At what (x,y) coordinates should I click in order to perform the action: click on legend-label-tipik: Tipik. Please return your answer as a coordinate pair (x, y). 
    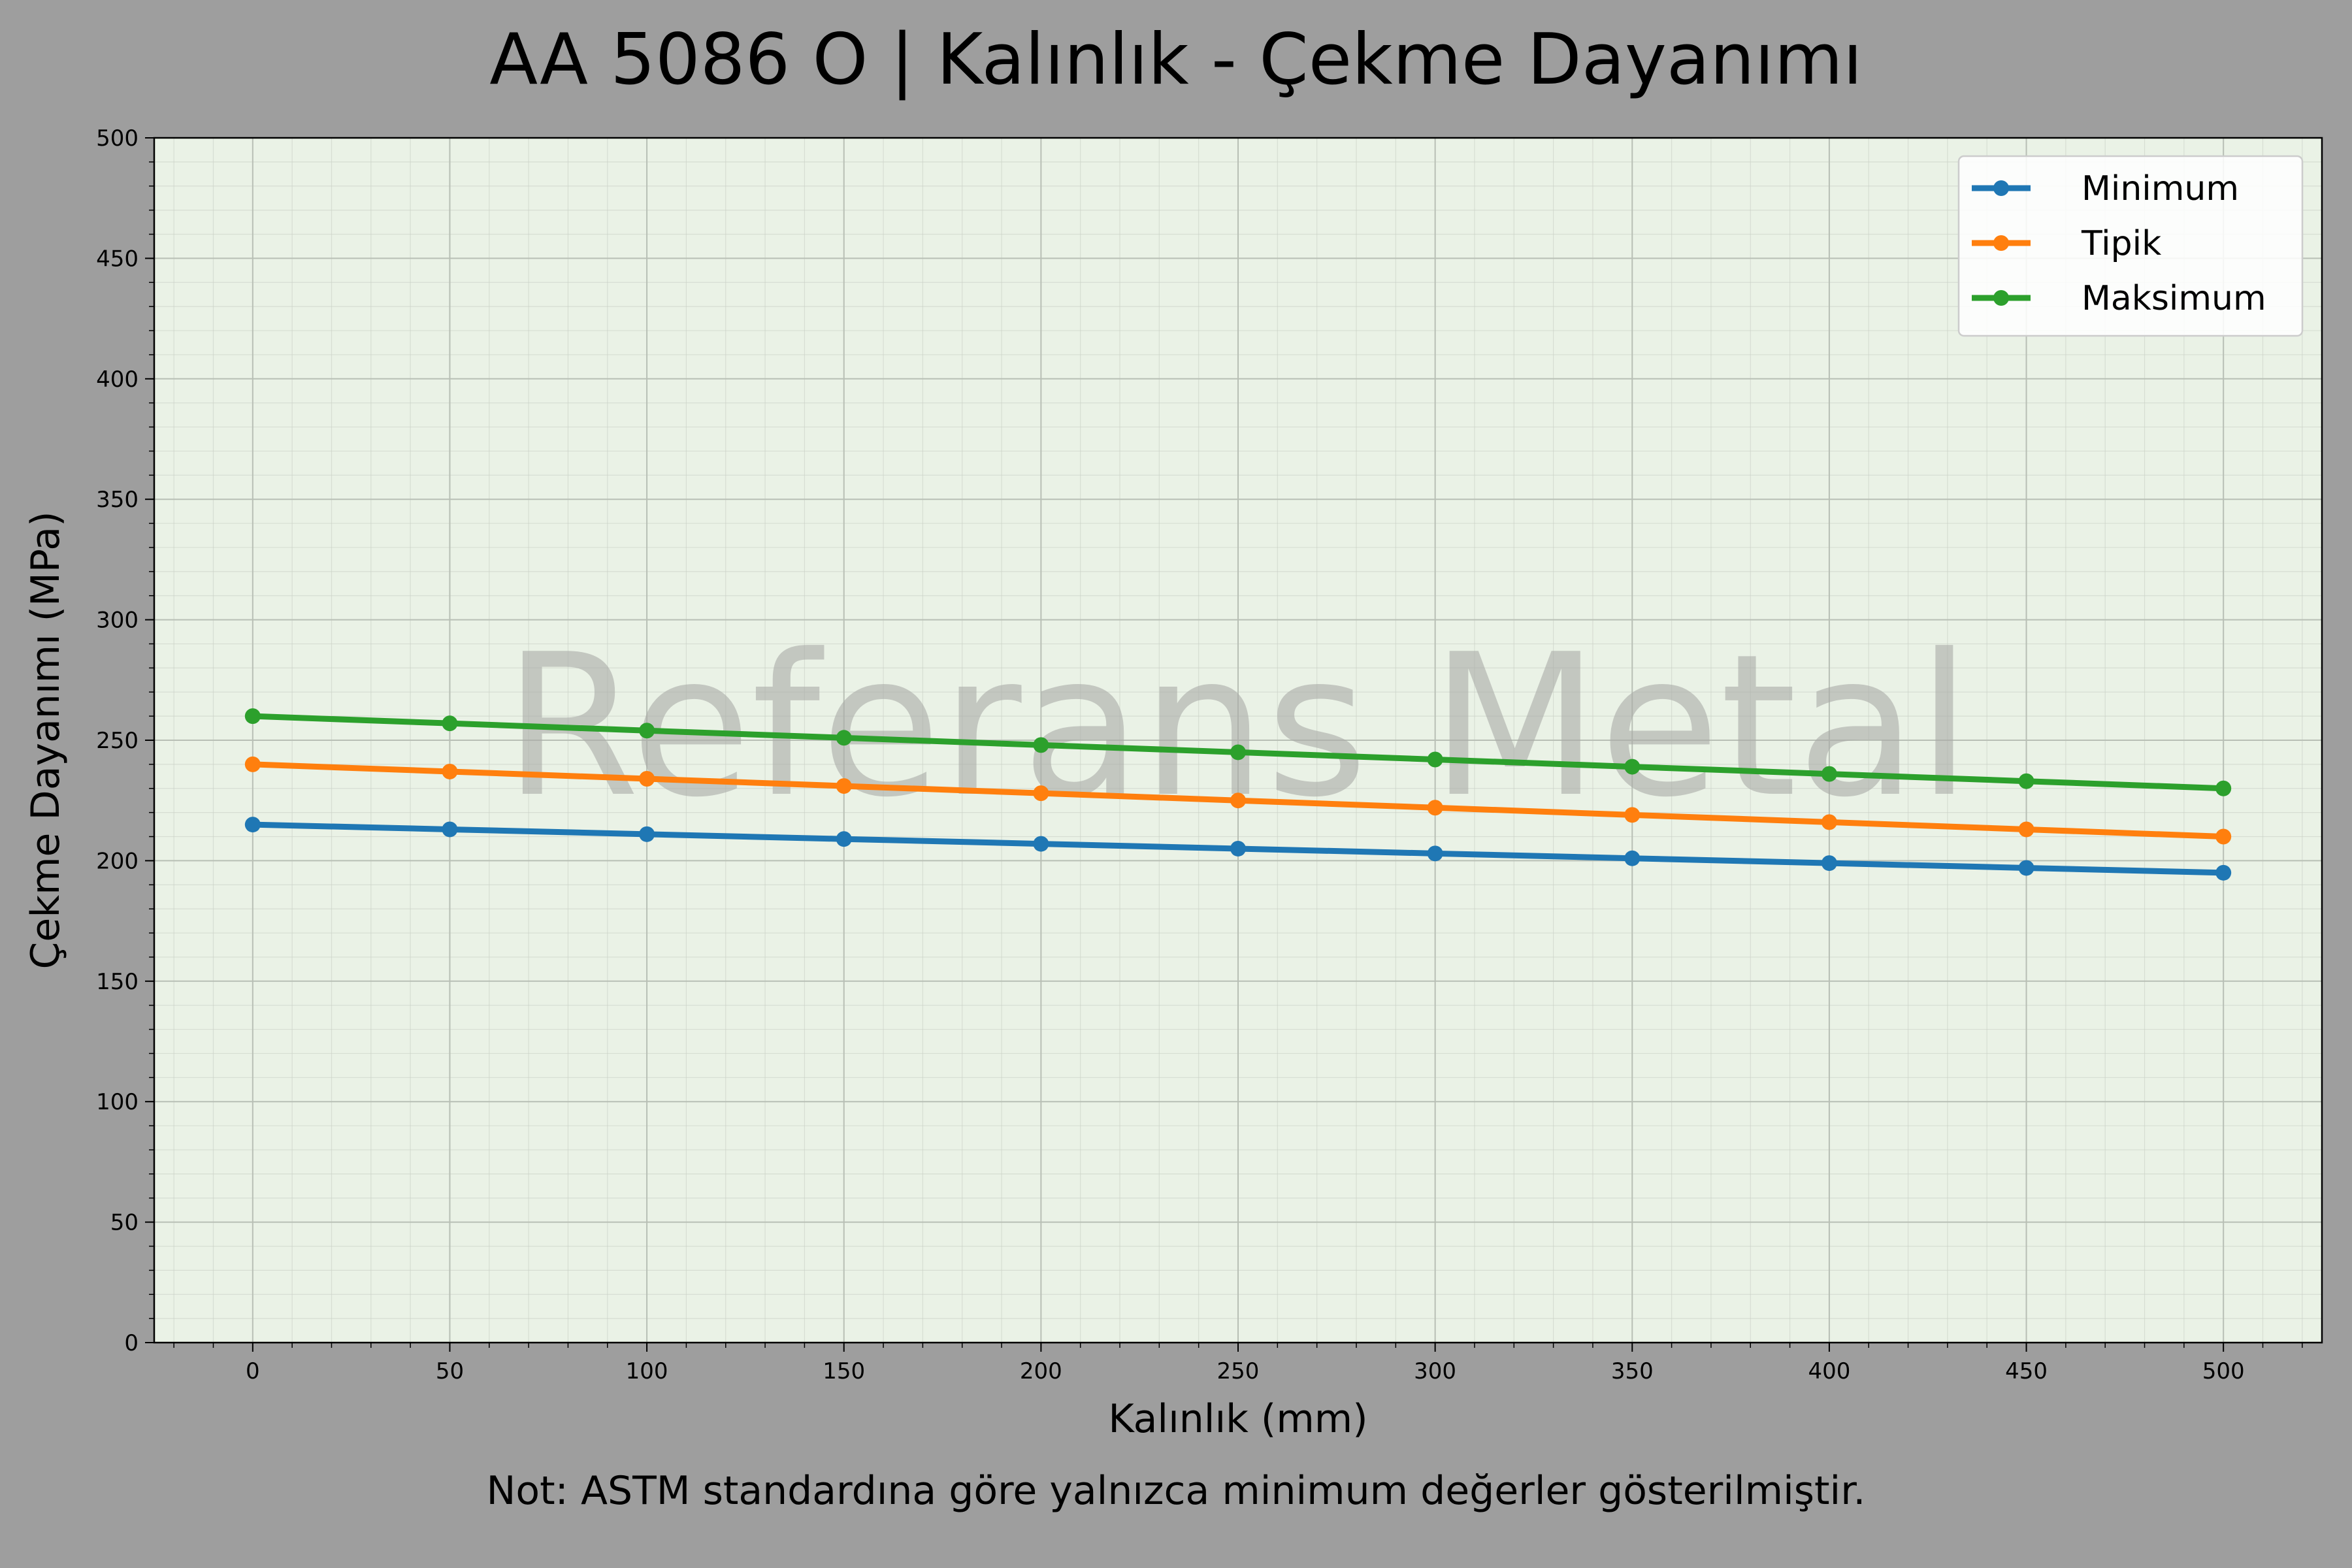
    Looking at the image, I should click on (2121, 243).